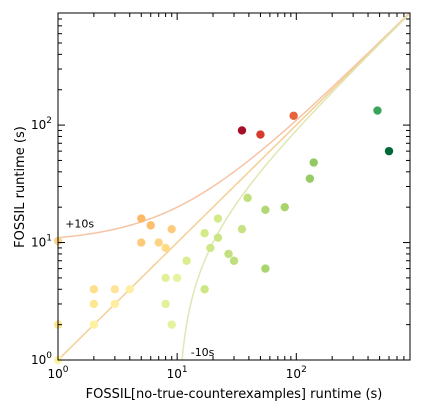 Image resolution: width=423 pixels, height=414 pixels. Describe the element at coordinates (177, 373) in the screenshot. I see `x-tick-label-1: 10¹` at that location.